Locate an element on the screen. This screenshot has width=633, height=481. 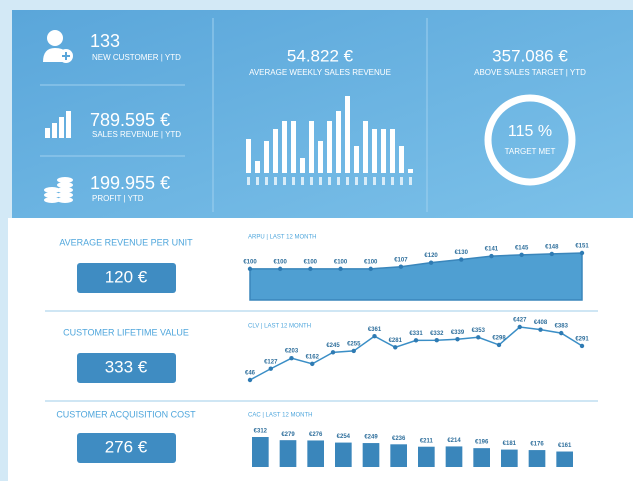
data-label: €245 is located at coordinates (333, 346).